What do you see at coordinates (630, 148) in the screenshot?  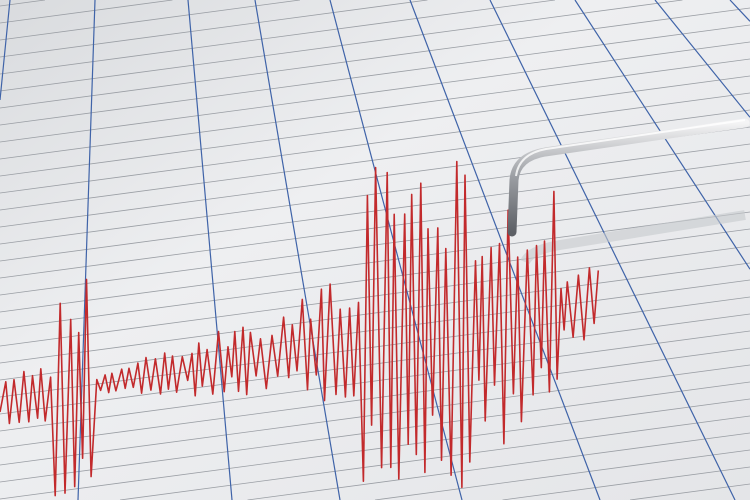 I see `stylus-highlight` at bounding box center [630, 148].